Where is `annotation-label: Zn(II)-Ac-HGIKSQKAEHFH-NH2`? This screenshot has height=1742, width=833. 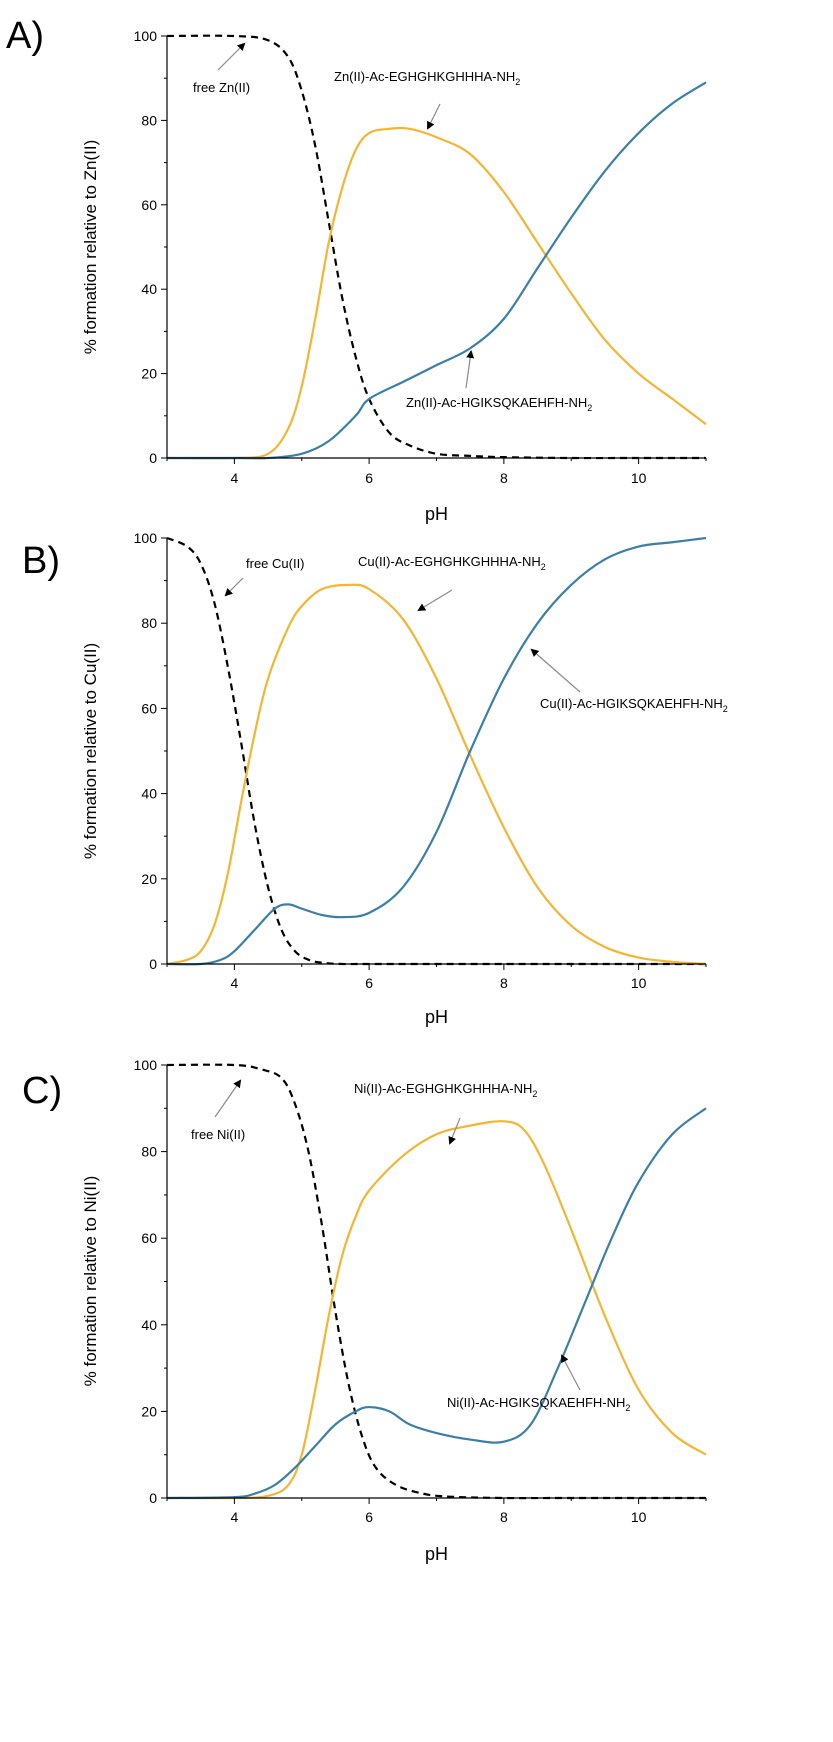
annotation-label: Zn(II)-Ac-HGIKSQKAEHFH-NH2 is located at coordinates (499, 404).